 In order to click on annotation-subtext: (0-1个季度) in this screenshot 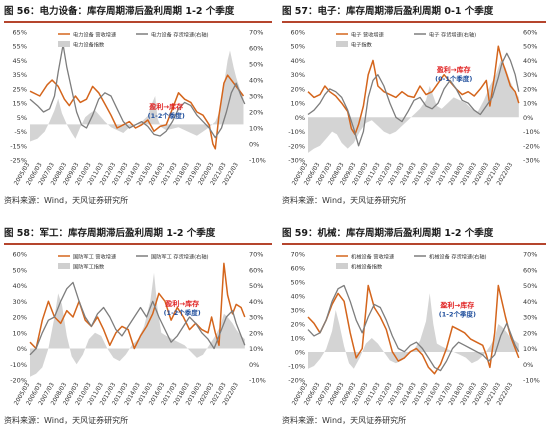, I will do `click(453, 78)`.